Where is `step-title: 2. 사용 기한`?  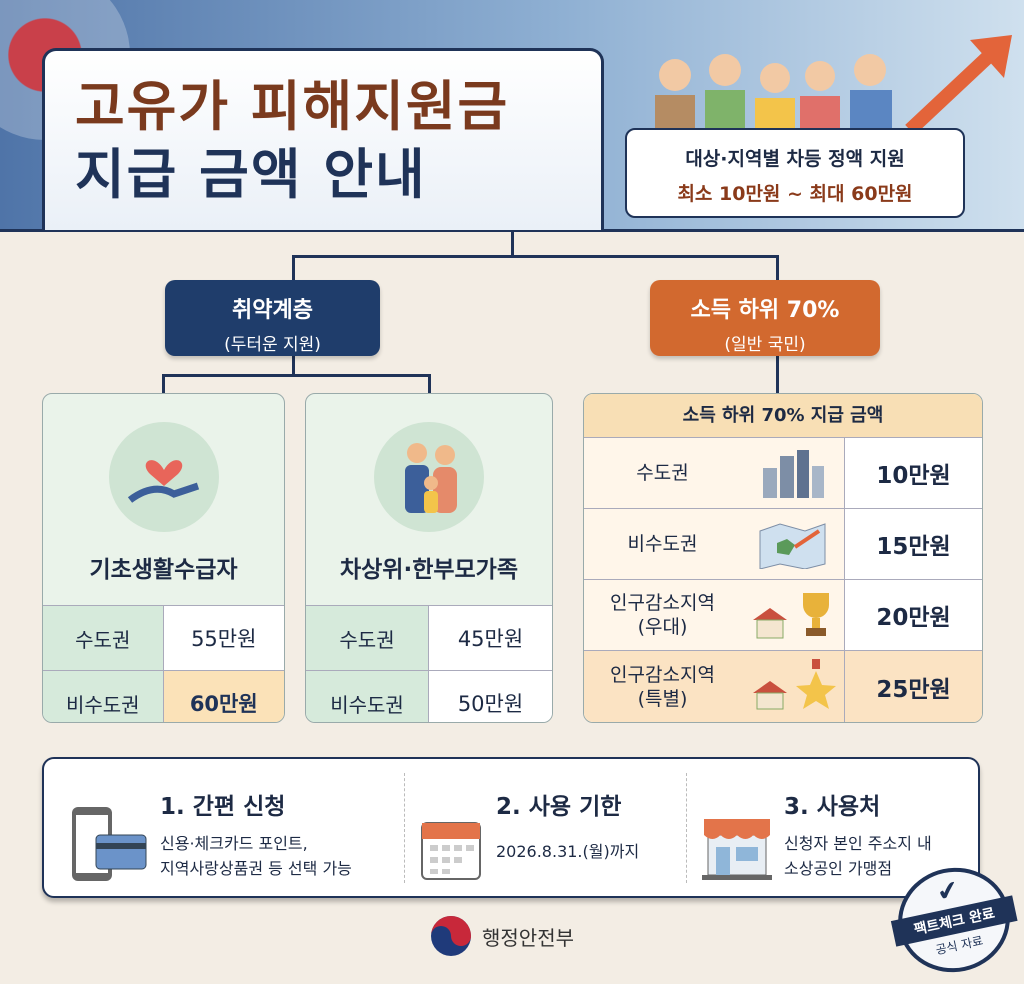 step-title: 2. 사용 기한 is located at coordinates (559, 807).